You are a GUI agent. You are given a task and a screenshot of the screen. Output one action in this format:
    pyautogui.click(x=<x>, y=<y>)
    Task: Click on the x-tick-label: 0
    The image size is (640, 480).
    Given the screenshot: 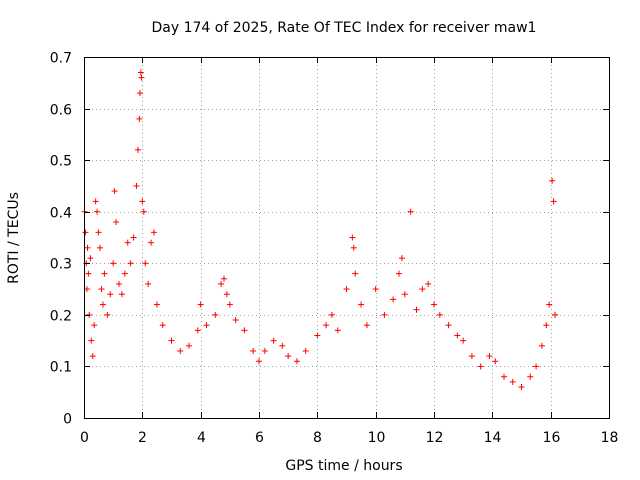 What is the action you would take?
    pyautogui.click(x=84, y=438)
    